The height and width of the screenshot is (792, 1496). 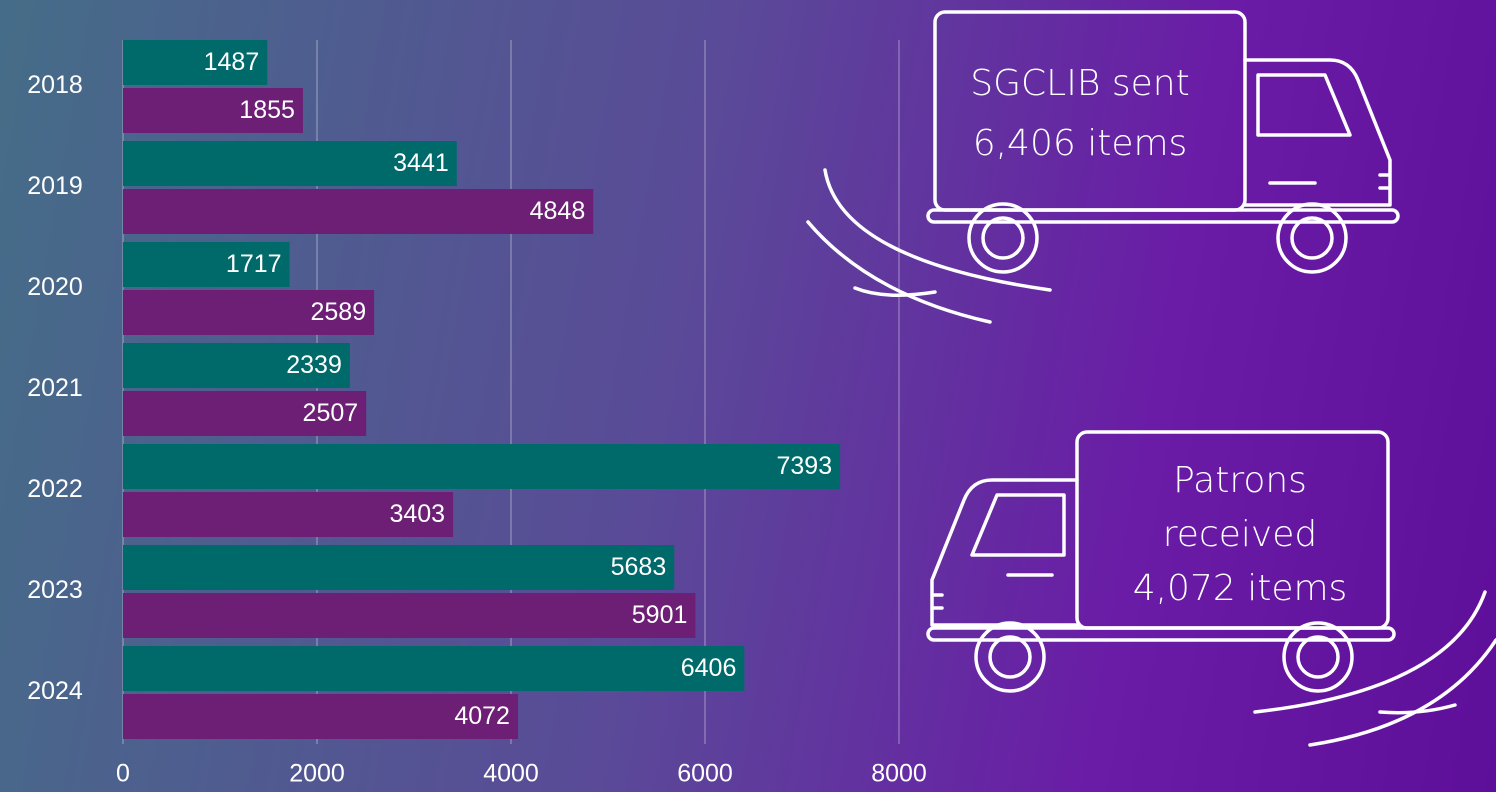 What do you see at coordinates (511, 774) in the screenshot?
I see `x-tick-label: 4000` at bounding box center [511, 774].